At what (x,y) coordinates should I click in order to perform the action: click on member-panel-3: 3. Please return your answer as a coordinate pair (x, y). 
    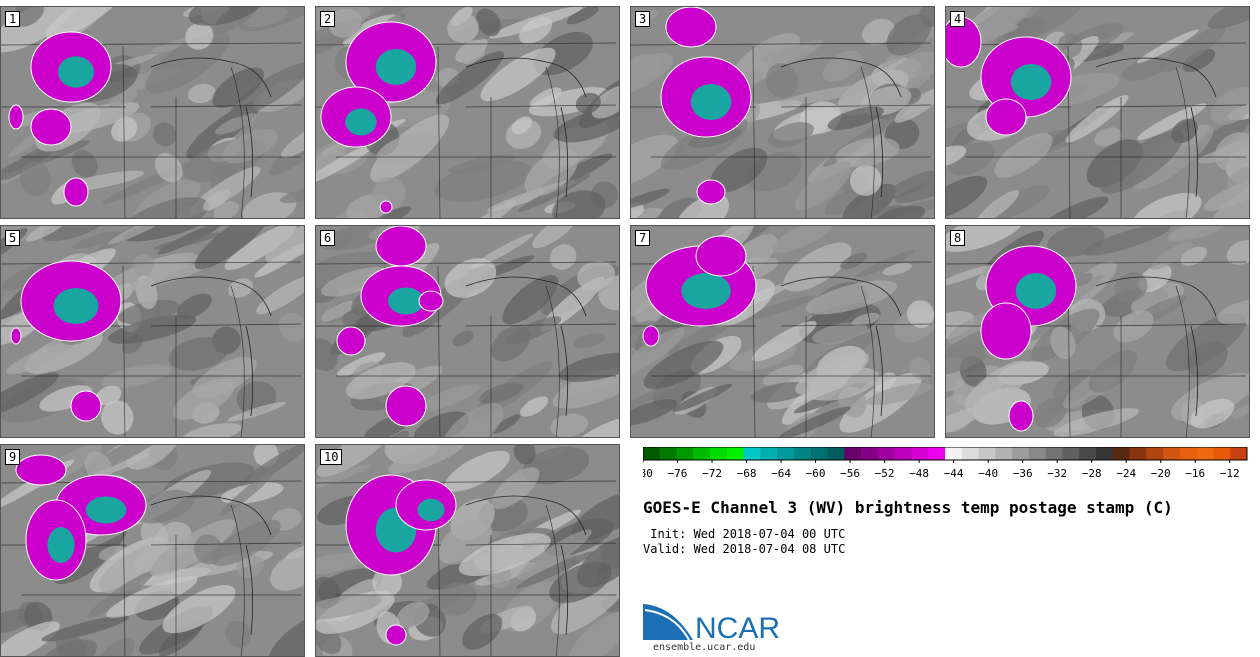
    Looking at the image, I should click on (782, 112).